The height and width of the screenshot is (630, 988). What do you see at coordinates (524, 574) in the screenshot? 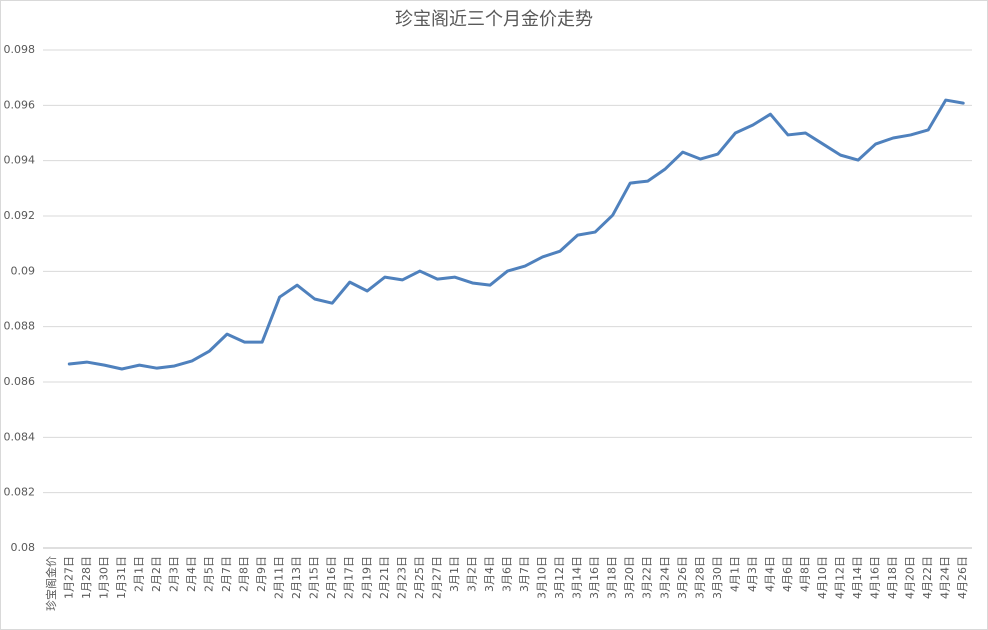
I see `x-tick-label: 3月7日` at bounding box center [524, 574].